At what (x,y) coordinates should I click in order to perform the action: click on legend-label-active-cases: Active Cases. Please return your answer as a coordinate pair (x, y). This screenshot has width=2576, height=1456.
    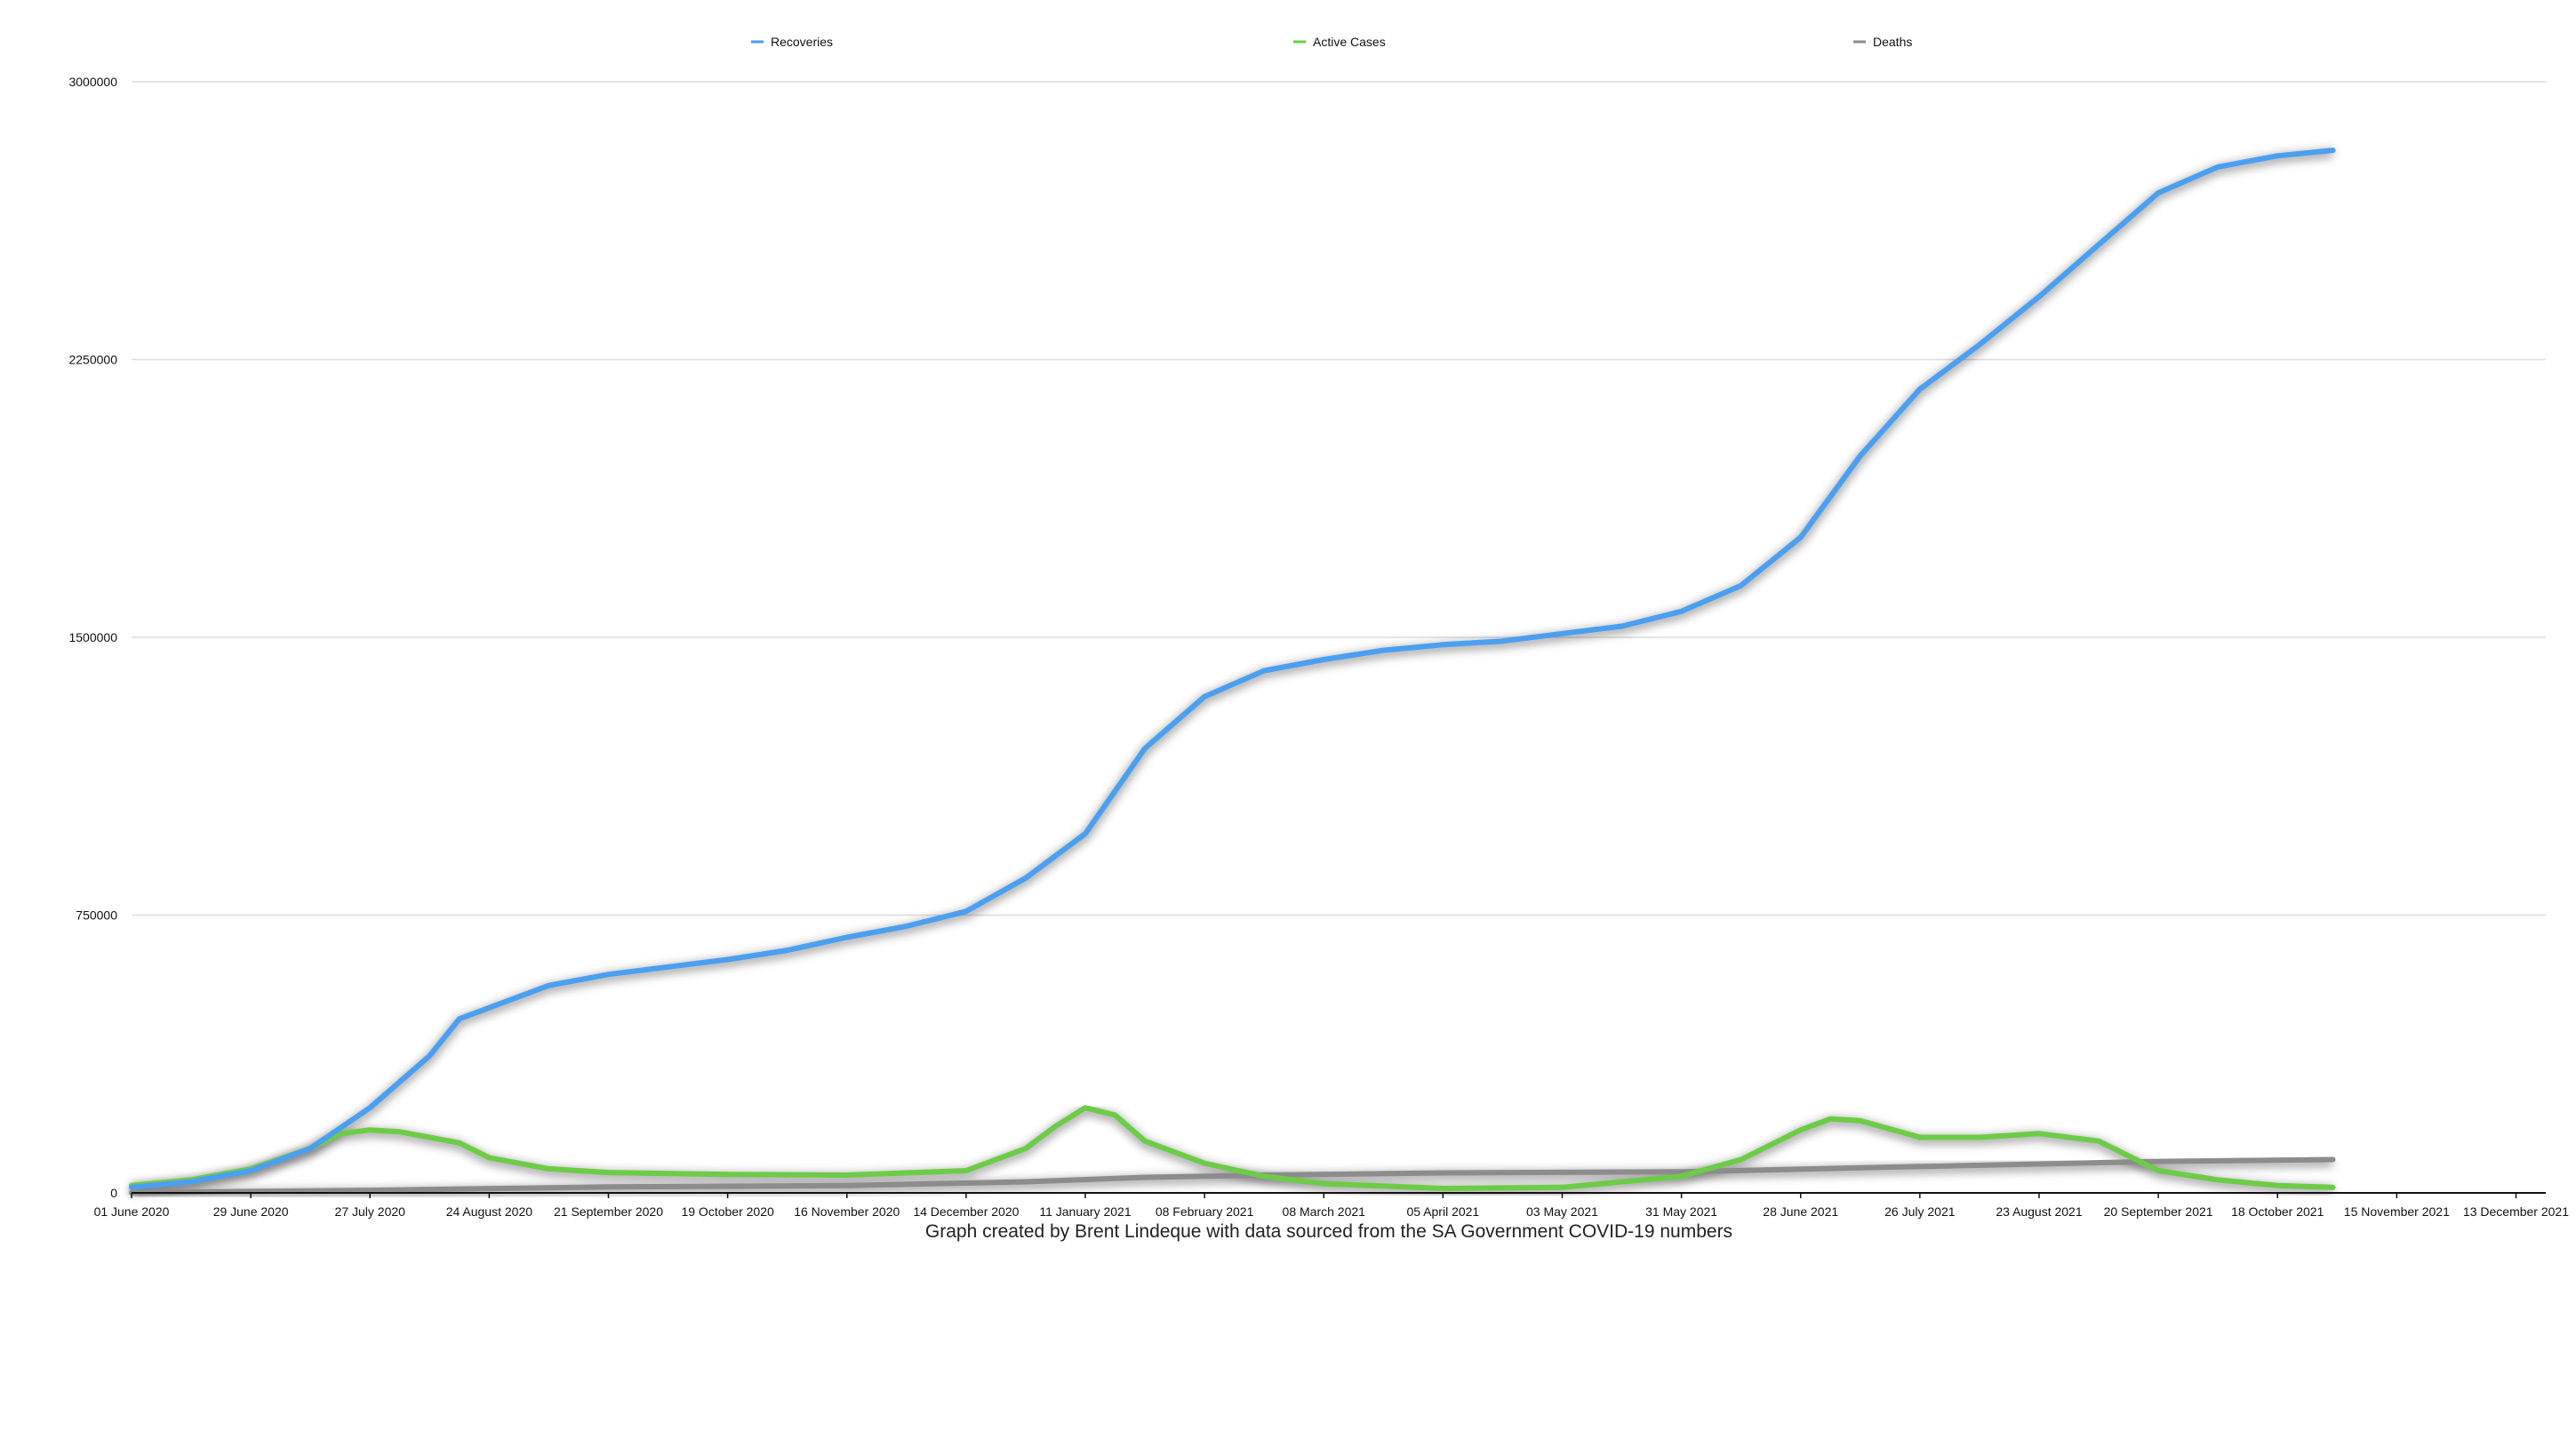
    Looking at the image, I should click on (1349, 42).